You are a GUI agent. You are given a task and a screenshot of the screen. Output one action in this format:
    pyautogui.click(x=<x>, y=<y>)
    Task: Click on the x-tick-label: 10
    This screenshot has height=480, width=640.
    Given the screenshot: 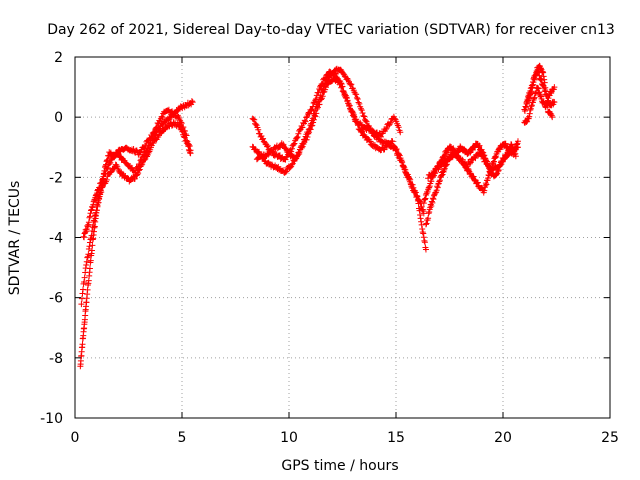 What is the action you would take?
    pyautogui.click(x=289, y=438)
    